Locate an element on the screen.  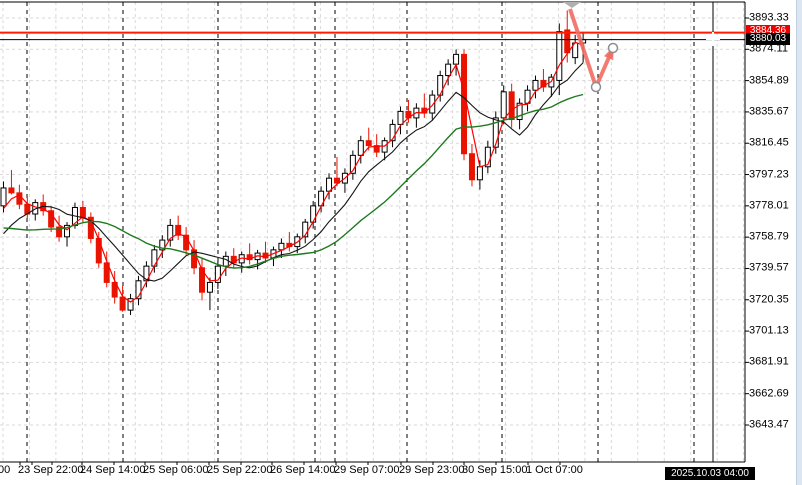
price-axis-label: 3893.33 is located at coordinates (769, 17).